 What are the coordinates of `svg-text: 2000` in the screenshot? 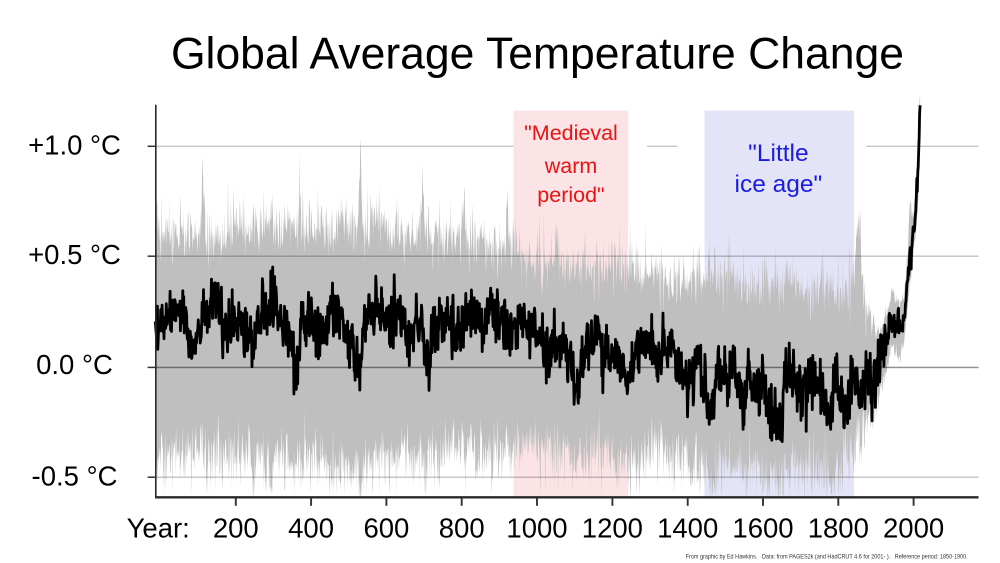 It's located at (913, 528).